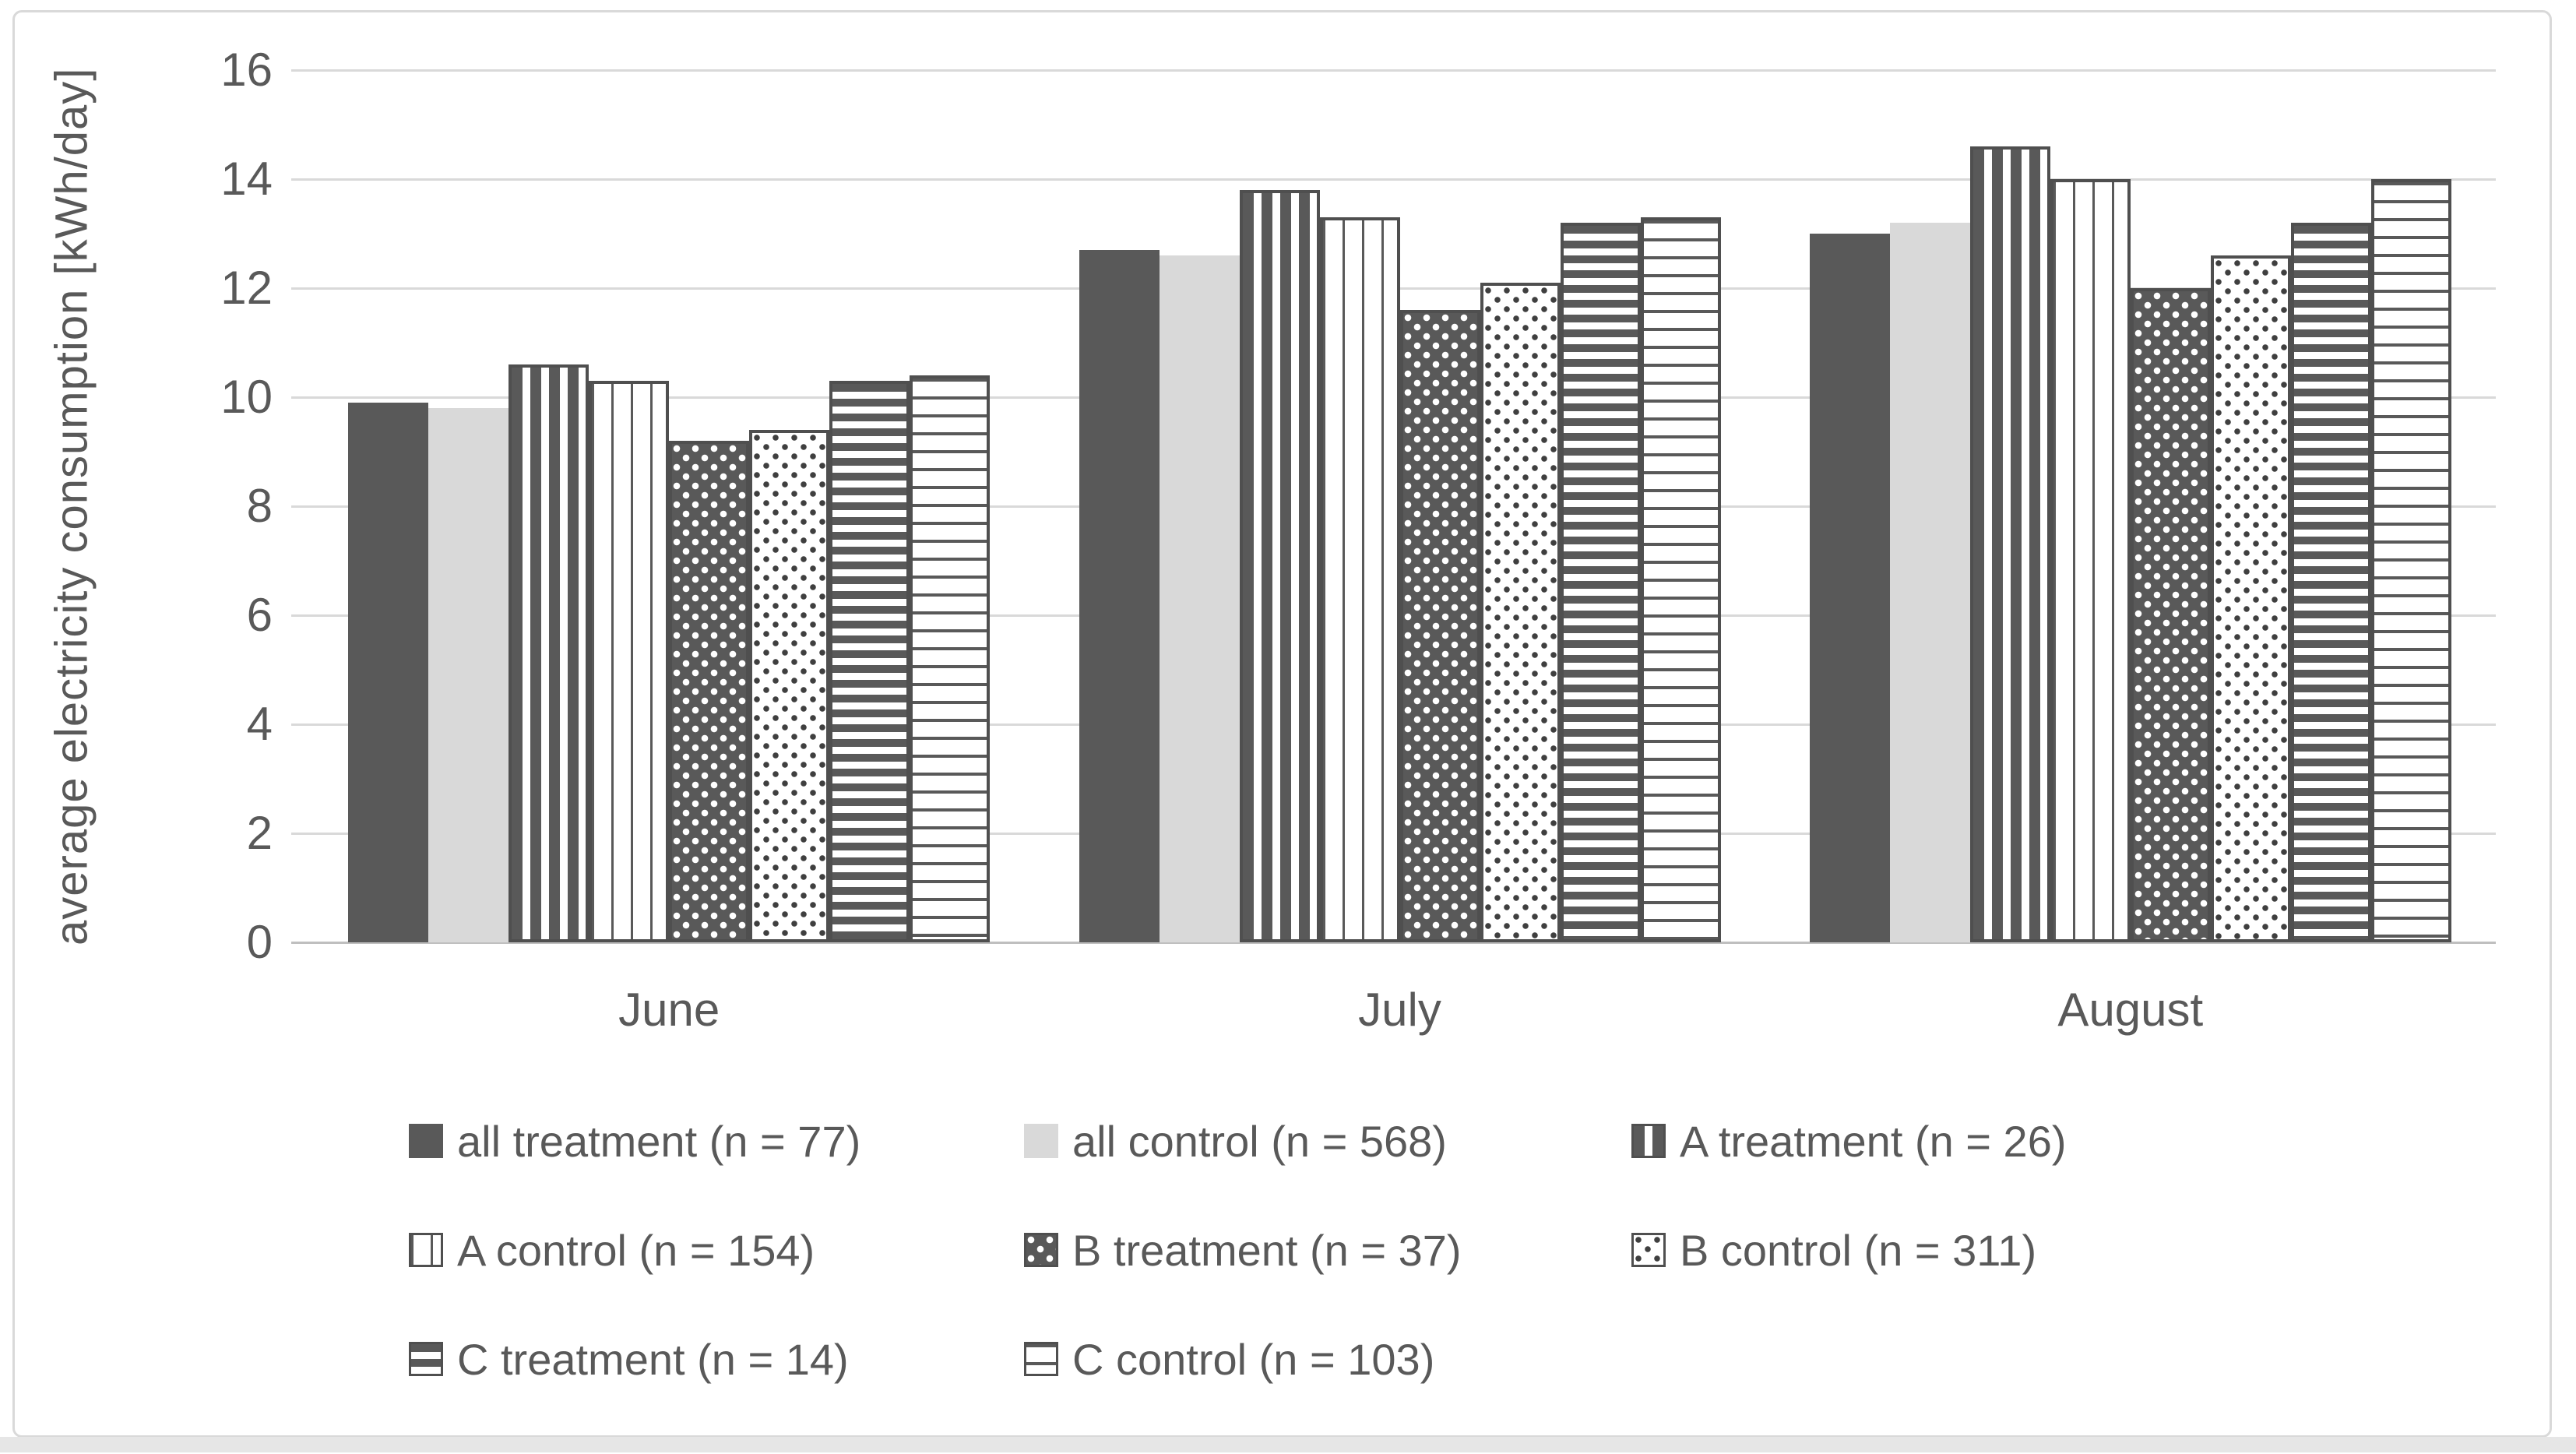 Image resolution: width=2576 pixels, height=1454 pixels. What do you see at coordinates (1253, 1359) in the screenshot?
I see `legend-label: C control (n = 103)` at bounding box center [1253, 1359].